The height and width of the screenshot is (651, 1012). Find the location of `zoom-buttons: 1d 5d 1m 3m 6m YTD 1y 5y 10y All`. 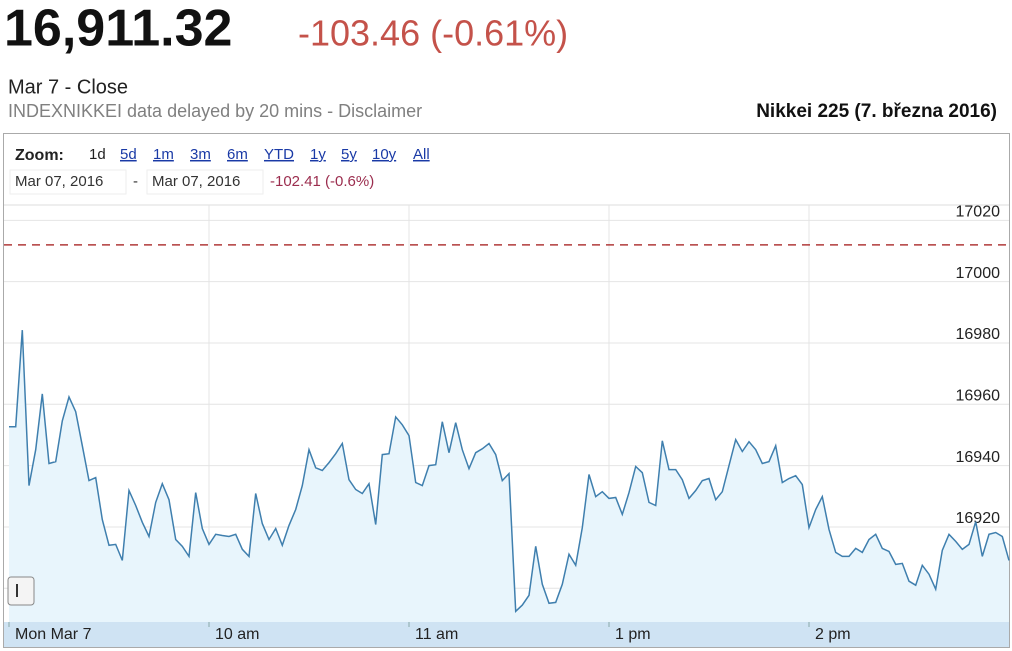

zoom-buttons: 1d 5d 1m 3m 6m YTD 1y 5y 10y All is located at coordinates (259, 154).